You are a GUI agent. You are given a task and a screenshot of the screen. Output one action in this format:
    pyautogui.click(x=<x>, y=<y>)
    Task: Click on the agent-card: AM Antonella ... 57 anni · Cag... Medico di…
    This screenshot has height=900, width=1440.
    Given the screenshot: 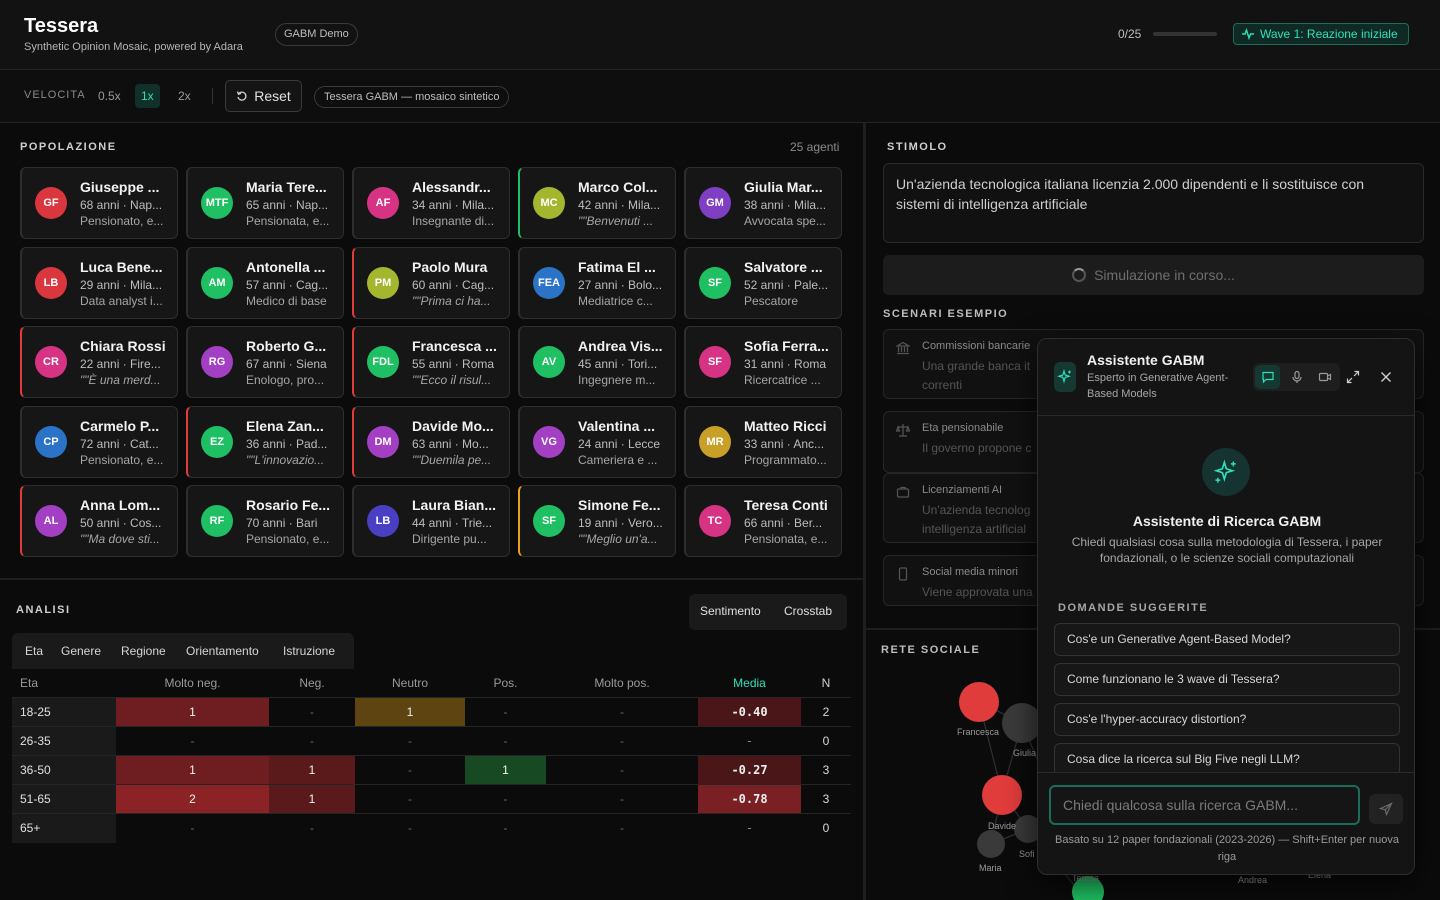 What is the action you would take?
    pyautogui.click(x=265, y=283)
    